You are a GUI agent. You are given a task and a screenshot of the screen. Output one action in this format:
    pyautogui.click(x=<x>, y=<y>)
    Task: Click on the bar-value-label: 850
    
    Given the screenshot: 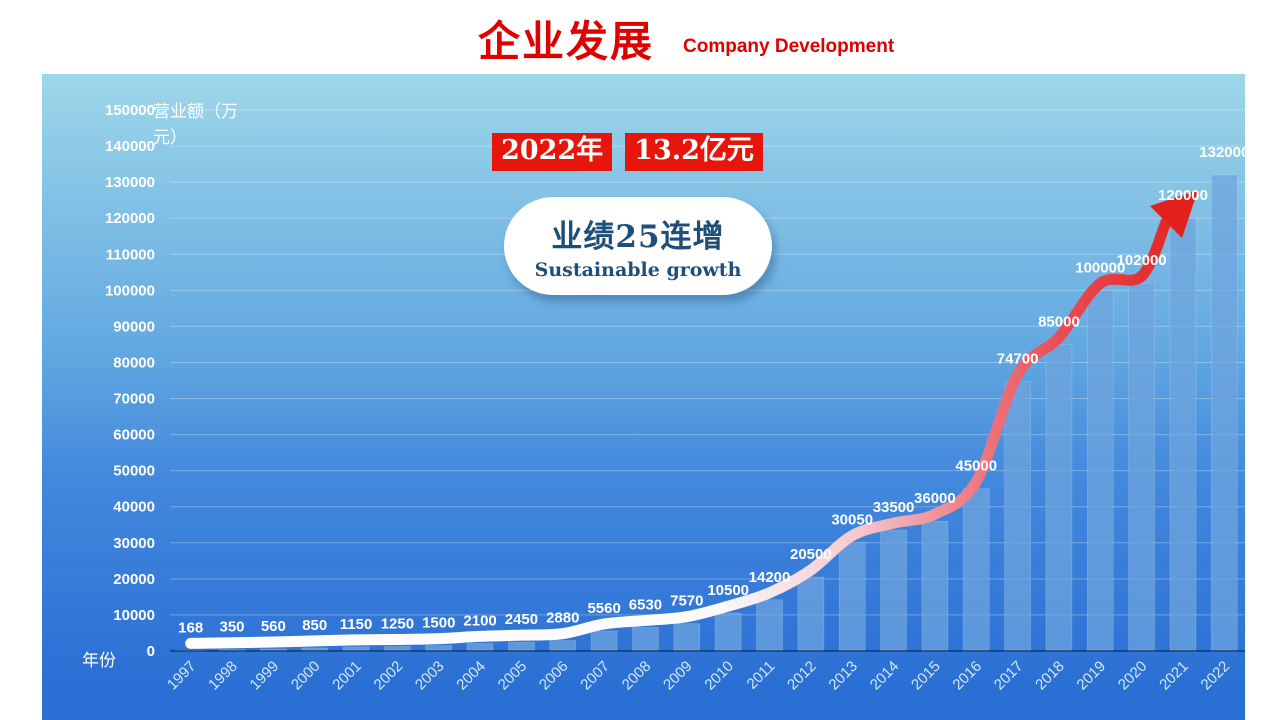 What is the action you would take?
    pyautogui.click(x=314, y=625)
    